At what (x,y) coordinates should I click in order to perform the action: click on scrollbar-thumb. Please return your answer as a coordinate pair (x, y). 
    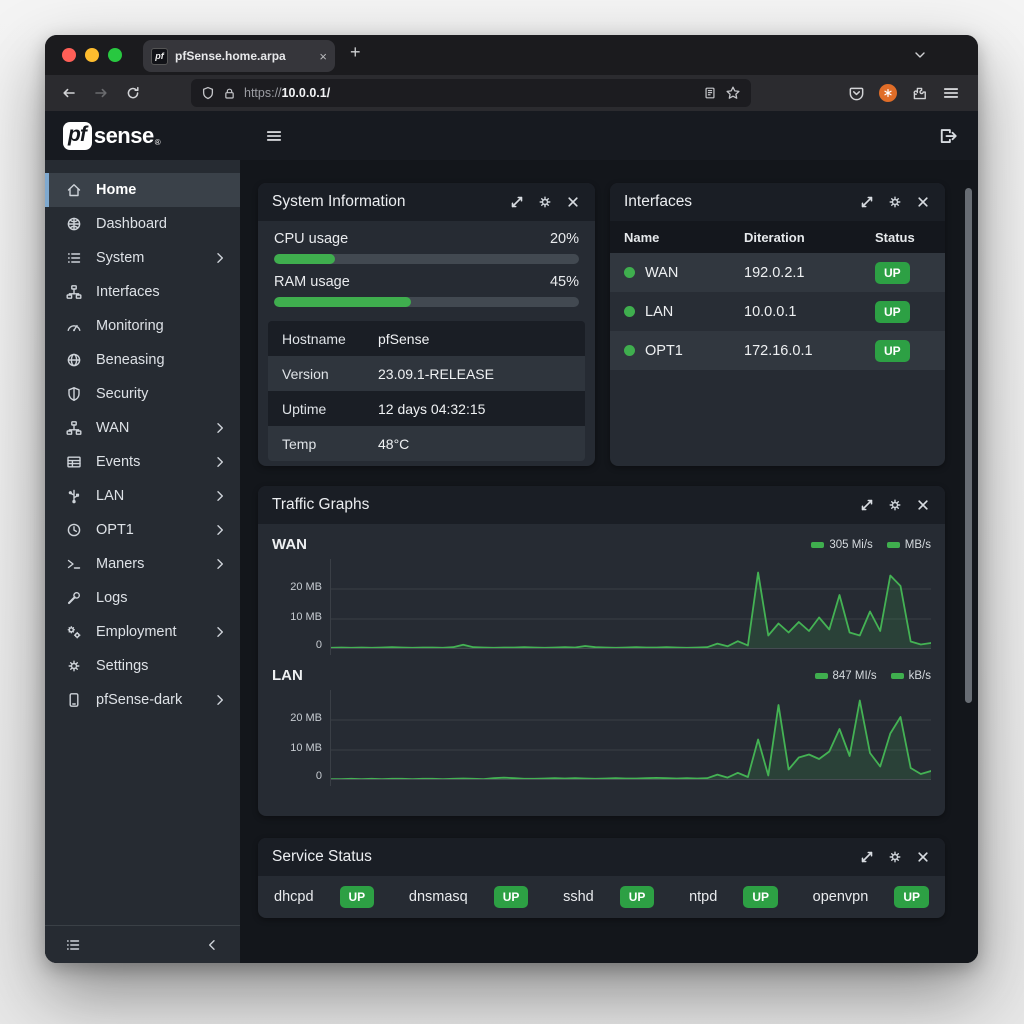
    Looking at the image, I should click on (968, 445).